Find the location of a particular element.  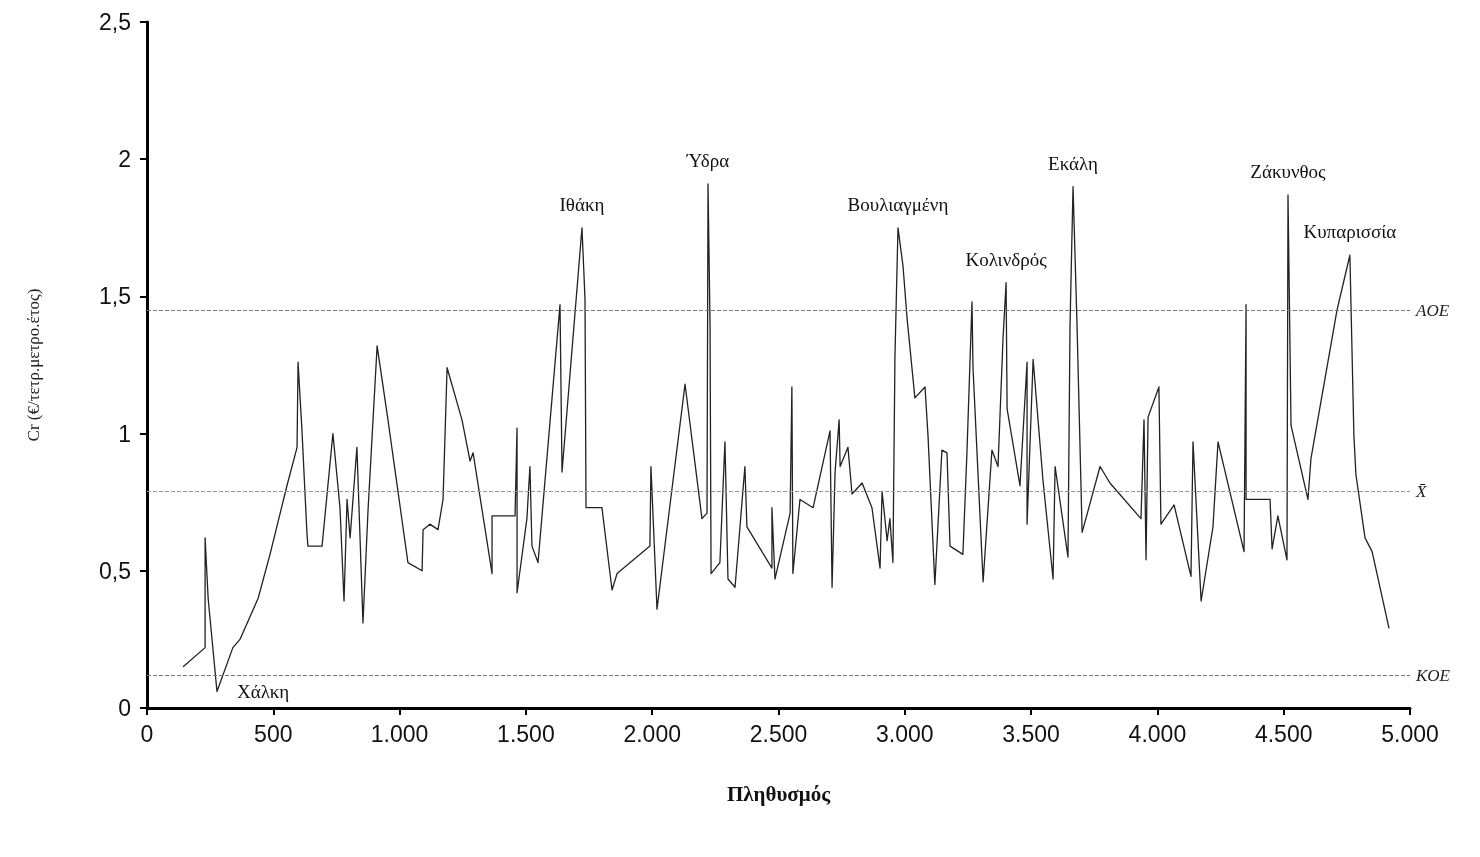

ref-line-label: KOE is located at coordinates (1433, 675).